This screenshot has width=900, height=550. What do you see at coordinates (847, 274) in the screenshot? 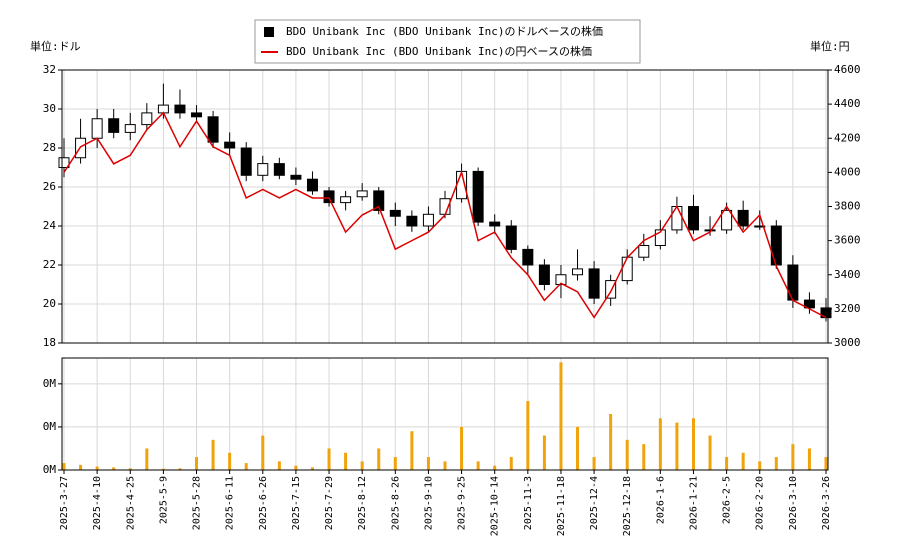
I see `y2-tick-label: 3400` at bounding box center [847, 274].